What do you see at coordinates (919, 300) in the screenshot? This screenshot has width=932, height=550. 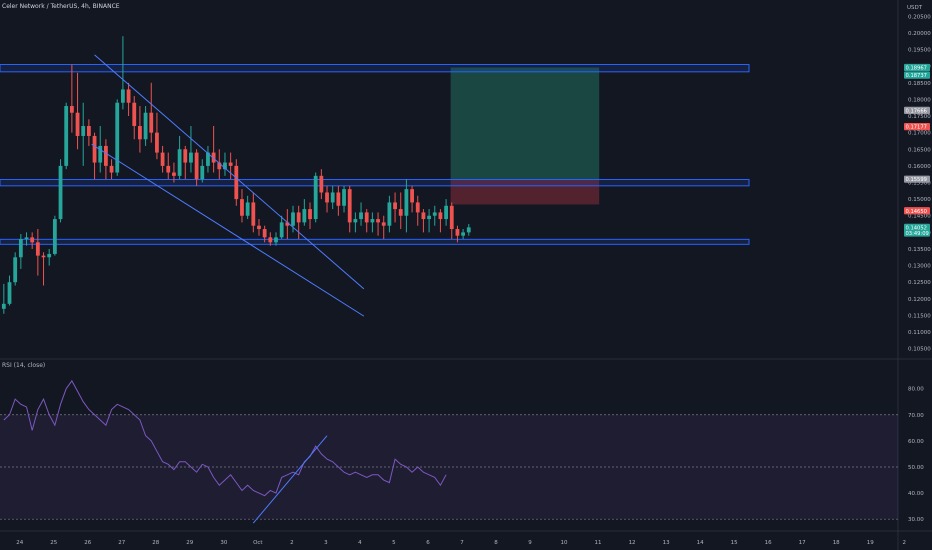 I see `price-tick-label: 0.12000` at bounding box center [919, 300].